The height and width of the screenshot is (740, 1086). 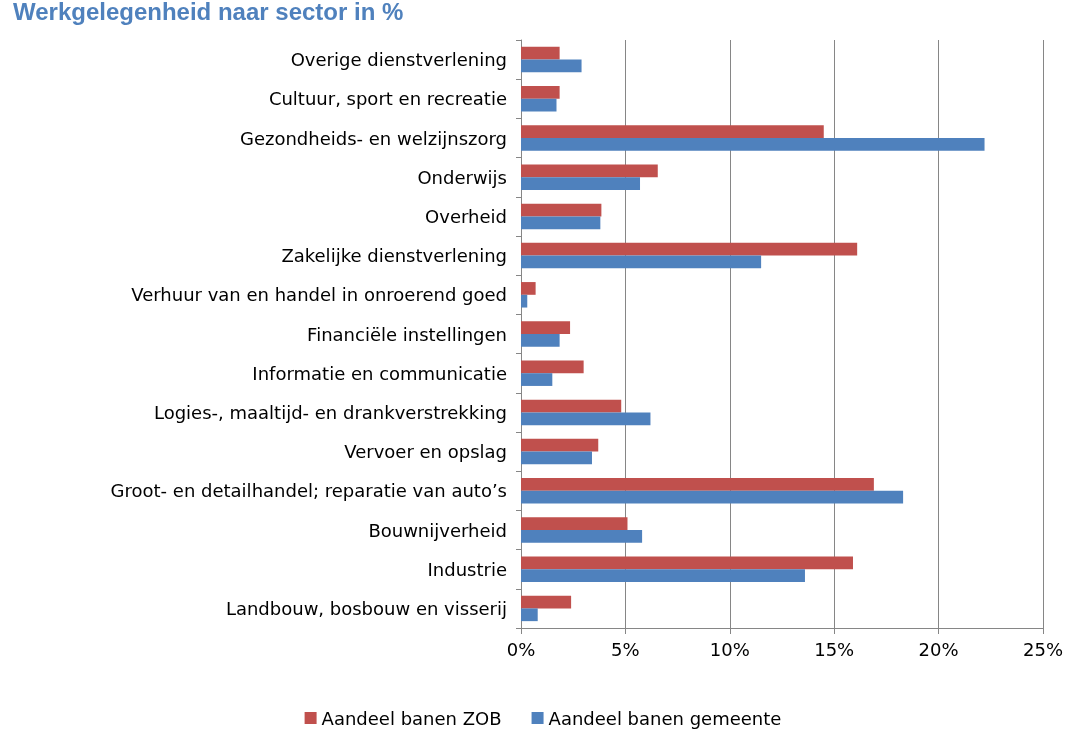 I want to click on y-tick-label: Informatie en communicatie, so click(x=379, y=373).